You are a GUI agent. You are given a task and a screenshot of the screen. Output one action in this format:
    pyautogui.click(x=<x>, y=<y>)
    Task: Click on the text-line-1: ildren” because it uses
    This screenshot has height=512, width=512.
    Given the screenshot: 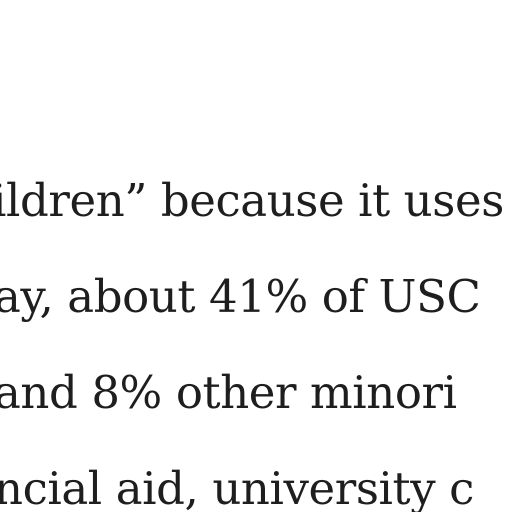 What is the action you would take?
    pyautogui.click(x=252, y=200)
    